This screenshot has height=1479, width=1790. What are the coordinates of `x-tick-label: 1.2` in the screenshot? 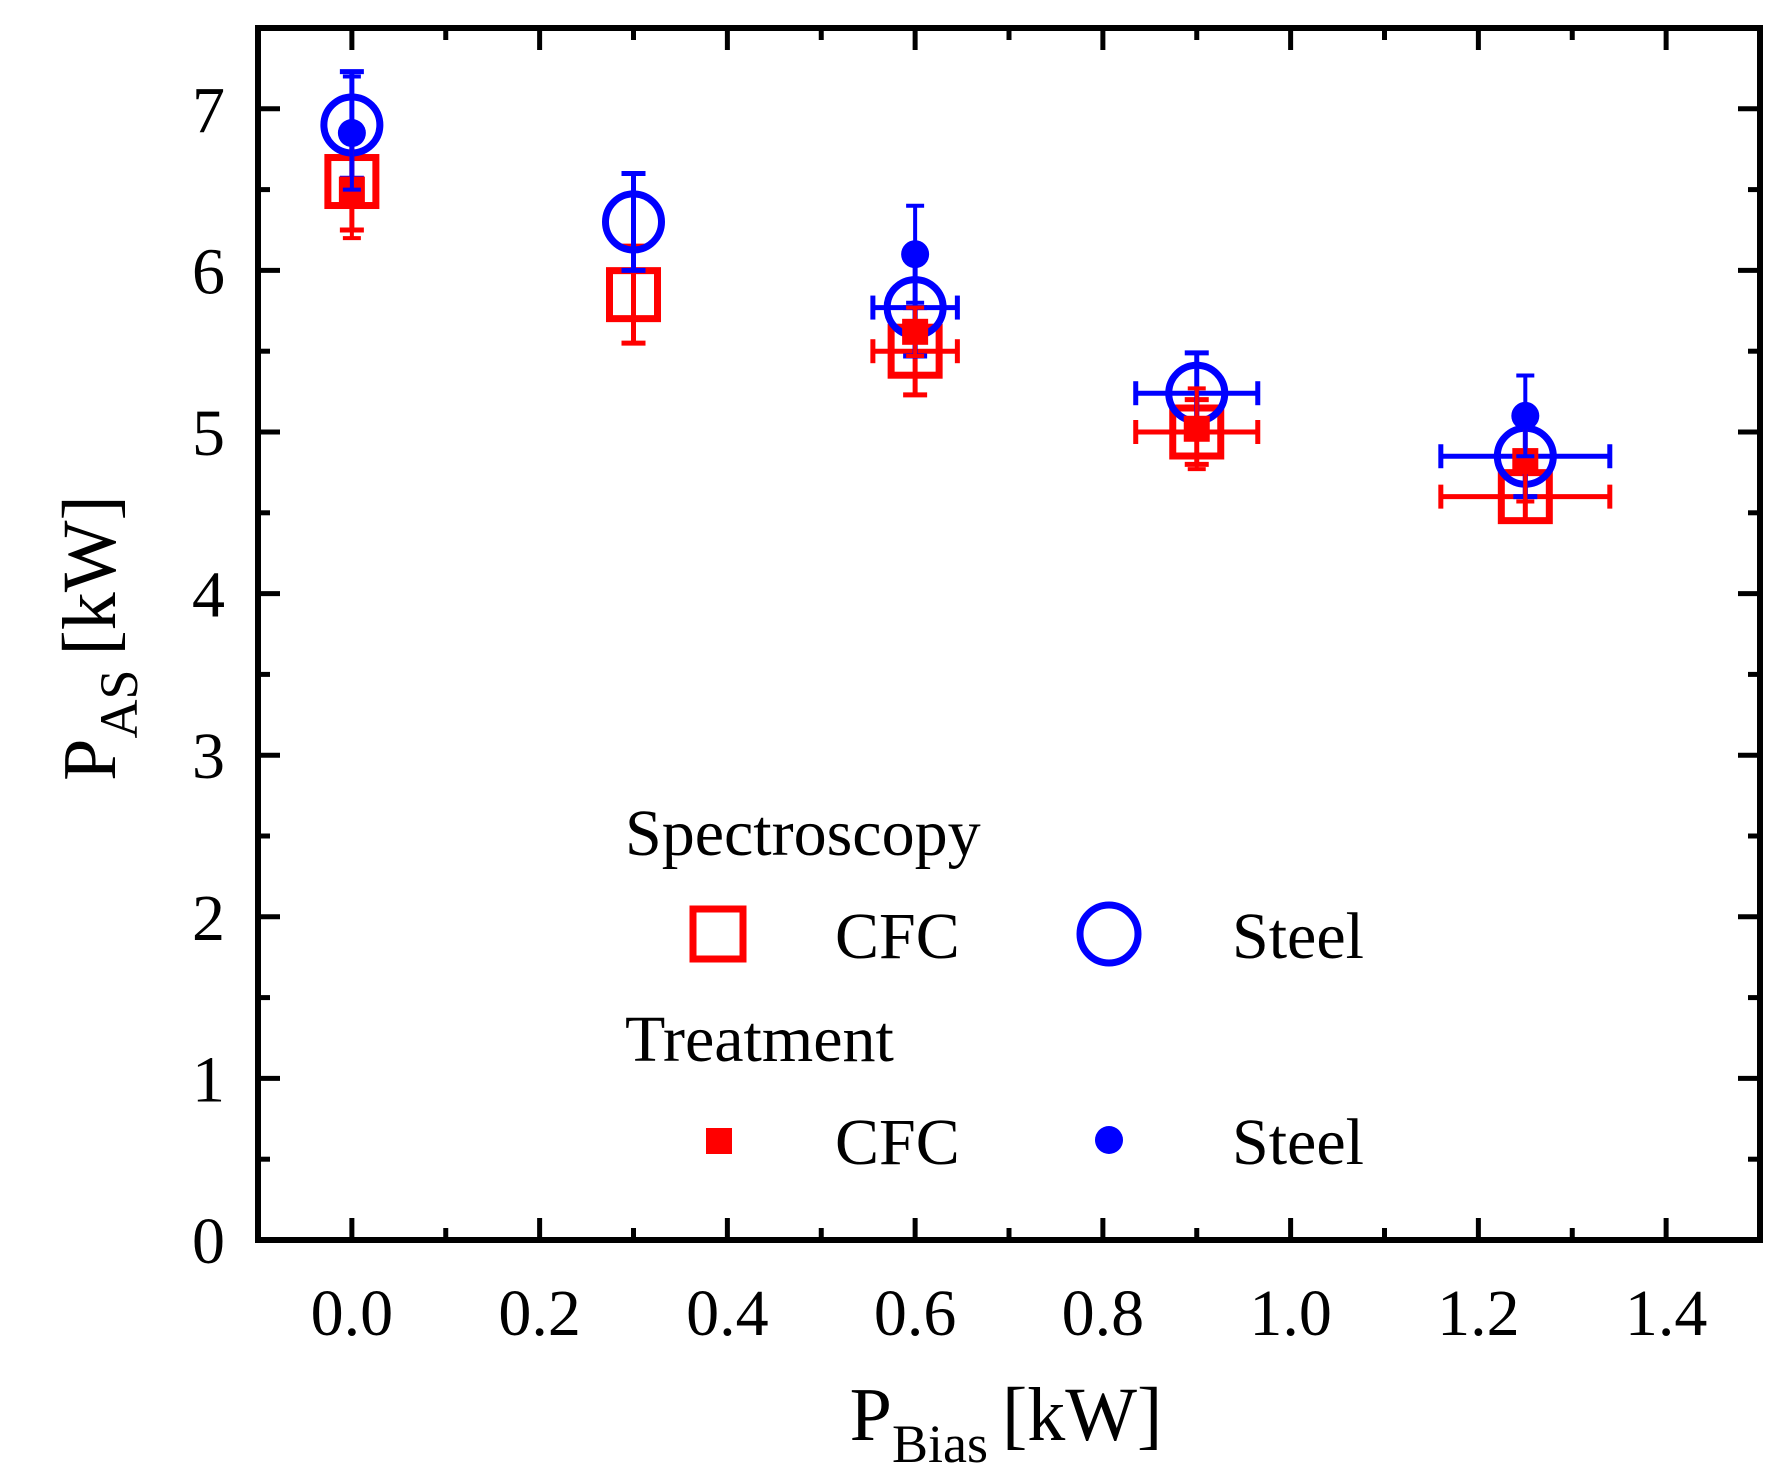 It's located at (1478, 1313).